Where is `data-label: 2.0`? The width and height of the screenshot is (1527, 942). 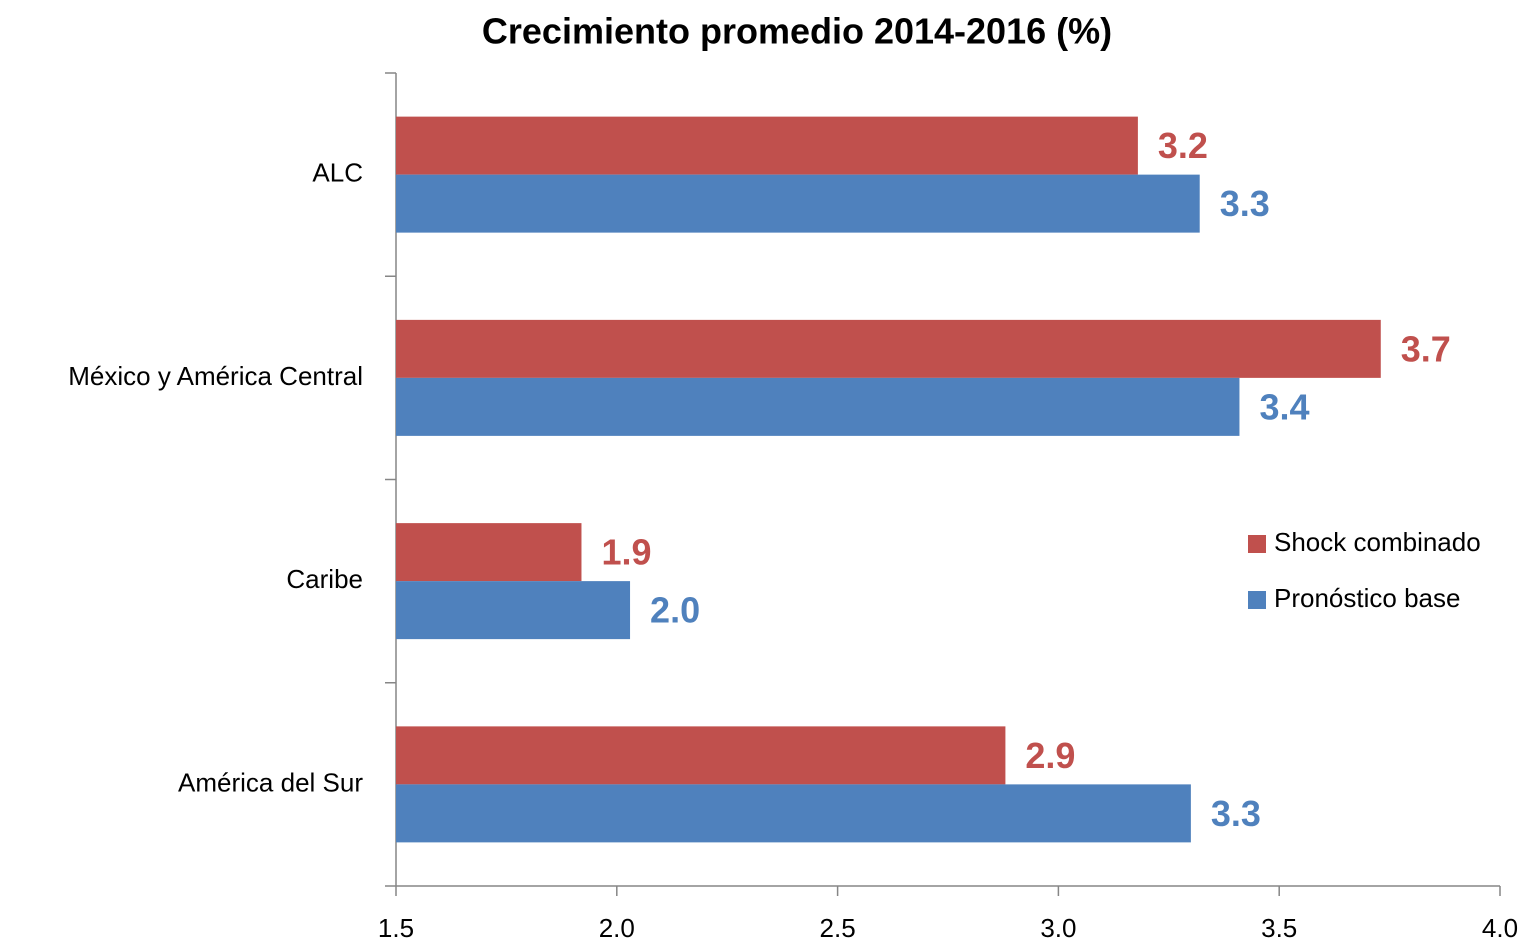 data-label: 2.0 is located at coordinates (675, 610).